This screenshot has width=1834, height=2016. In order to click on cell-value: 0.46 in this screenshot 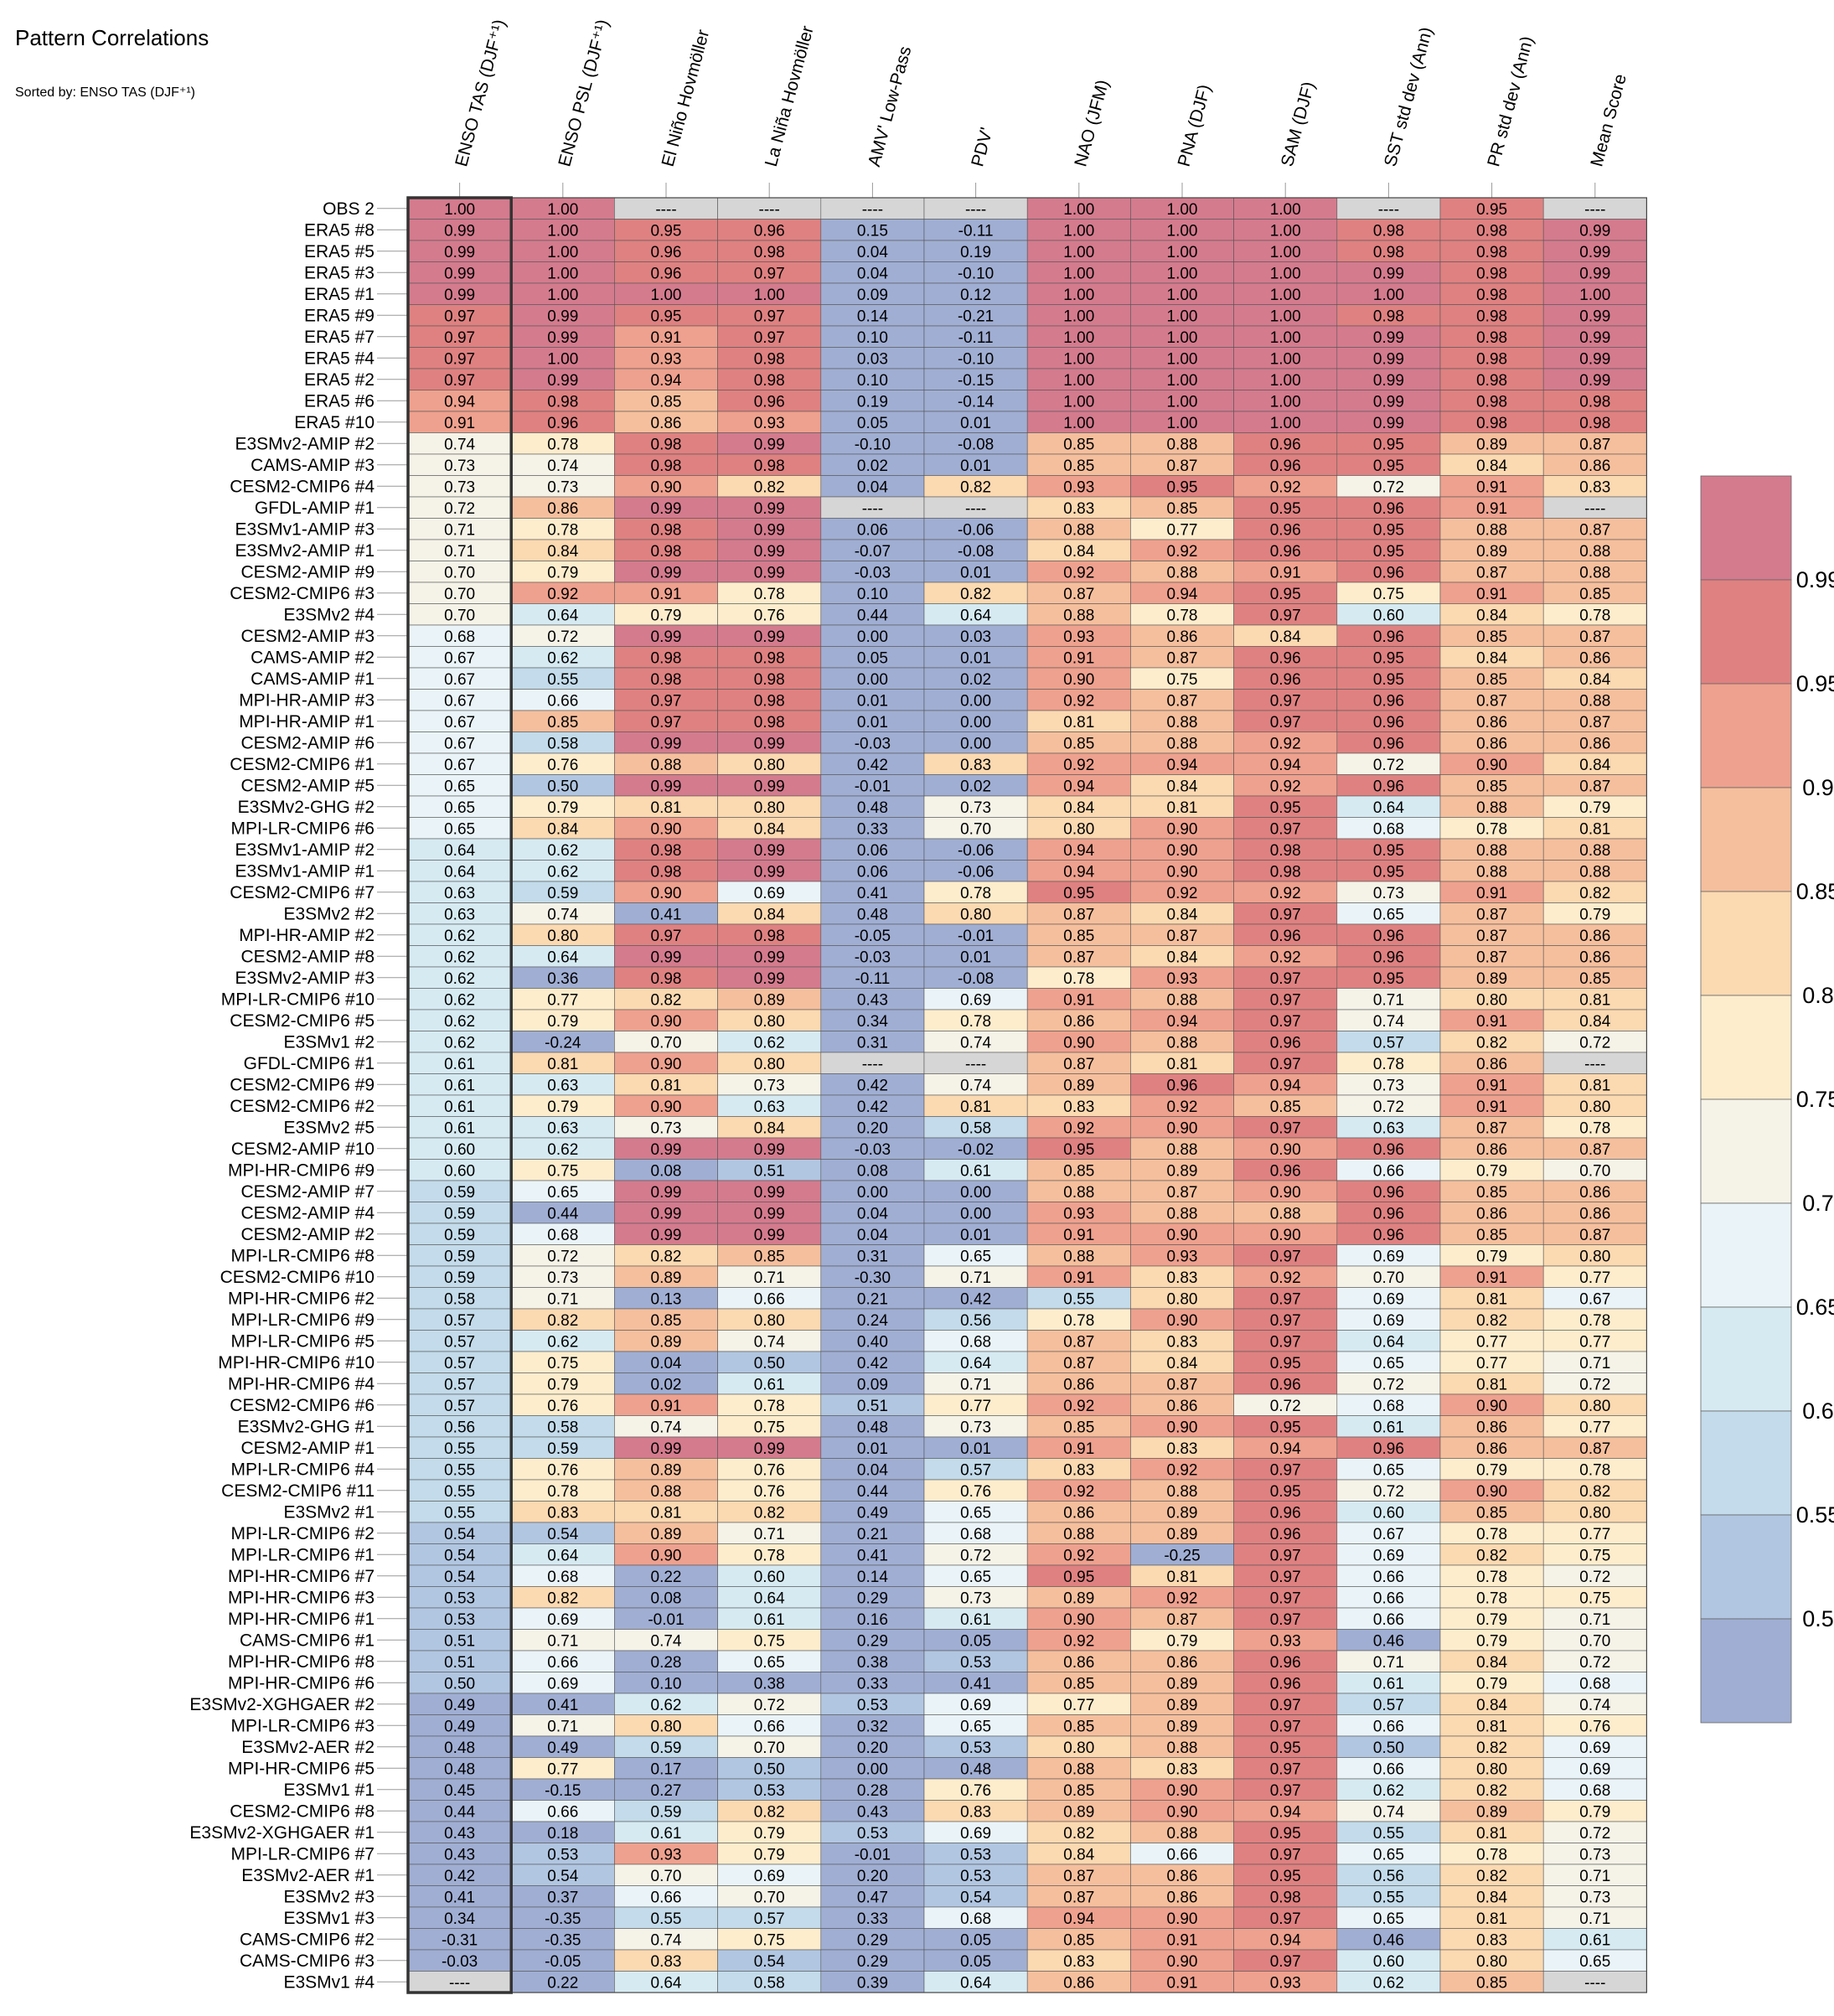, I will do `click(1388, 1641)`.